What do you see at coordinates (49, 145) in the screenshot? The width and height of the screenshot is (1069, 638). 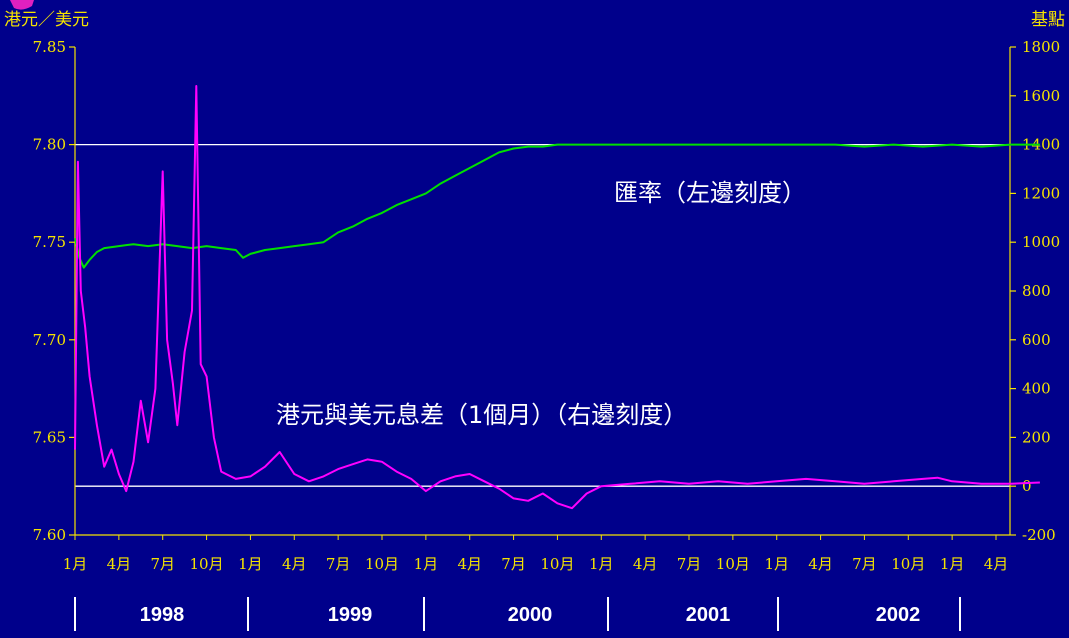 I see `left-tick-label: 7.80` at bounding box center [49, 145].